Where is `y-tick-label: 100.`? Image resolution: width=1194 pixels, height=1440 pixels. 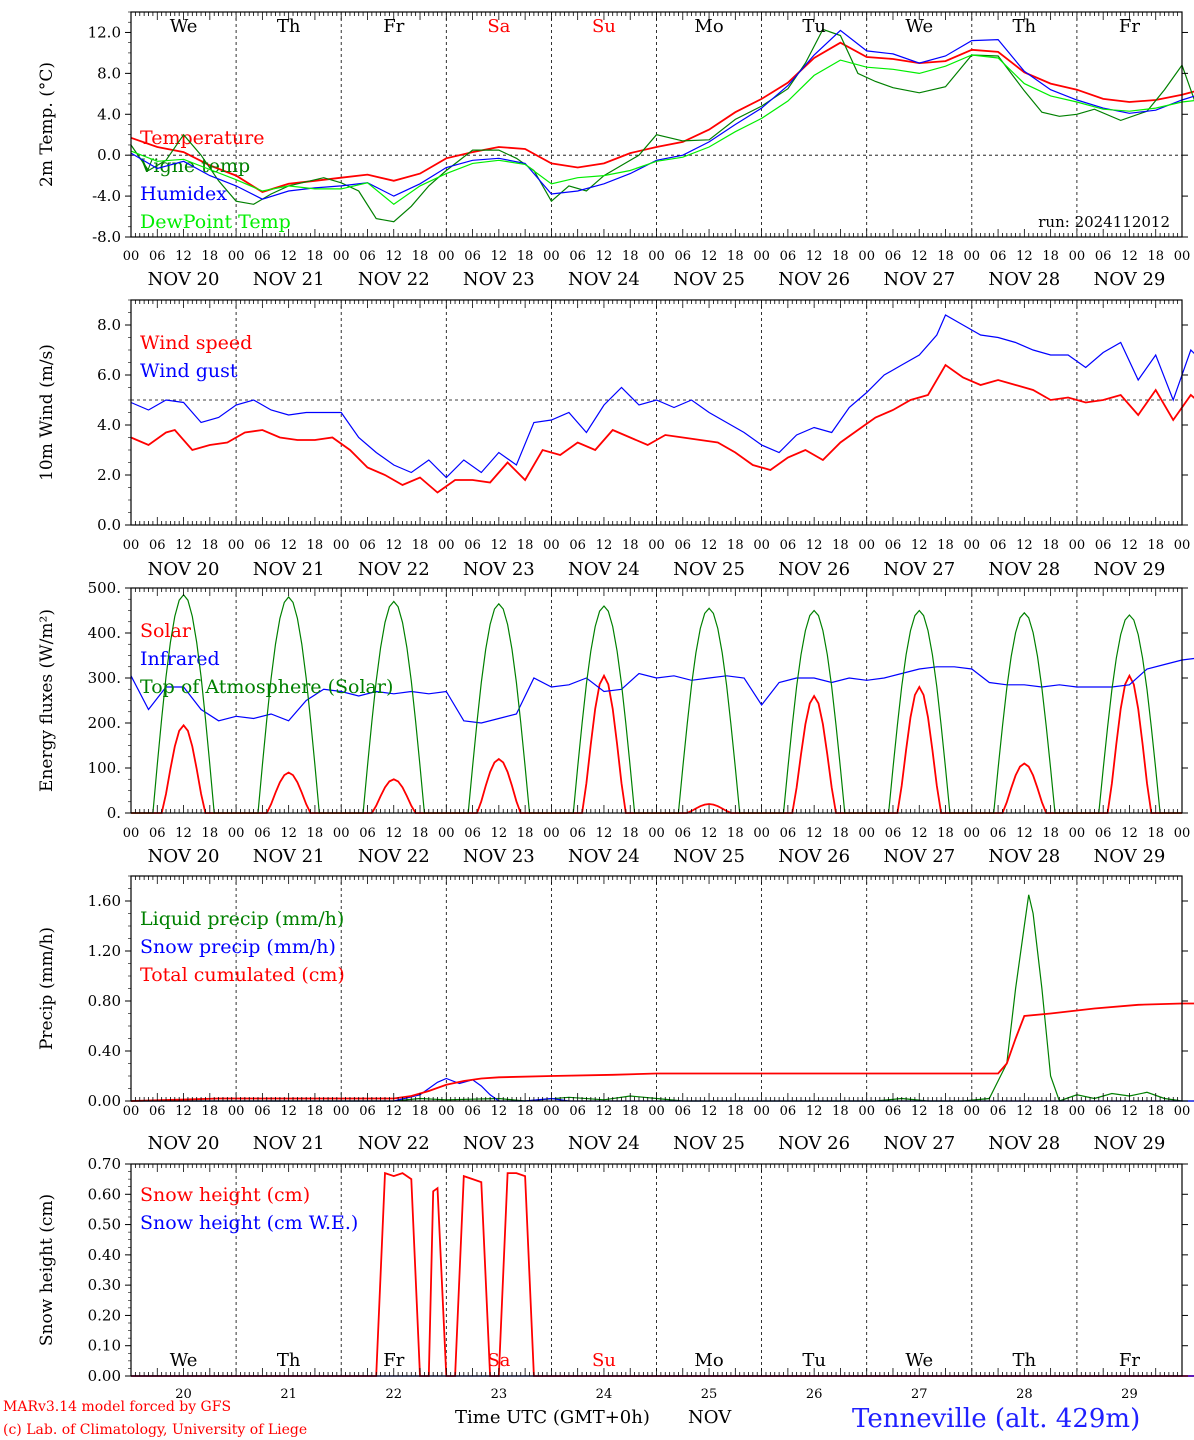
y-tick-label: 100. is located at coordinates (104, 768).